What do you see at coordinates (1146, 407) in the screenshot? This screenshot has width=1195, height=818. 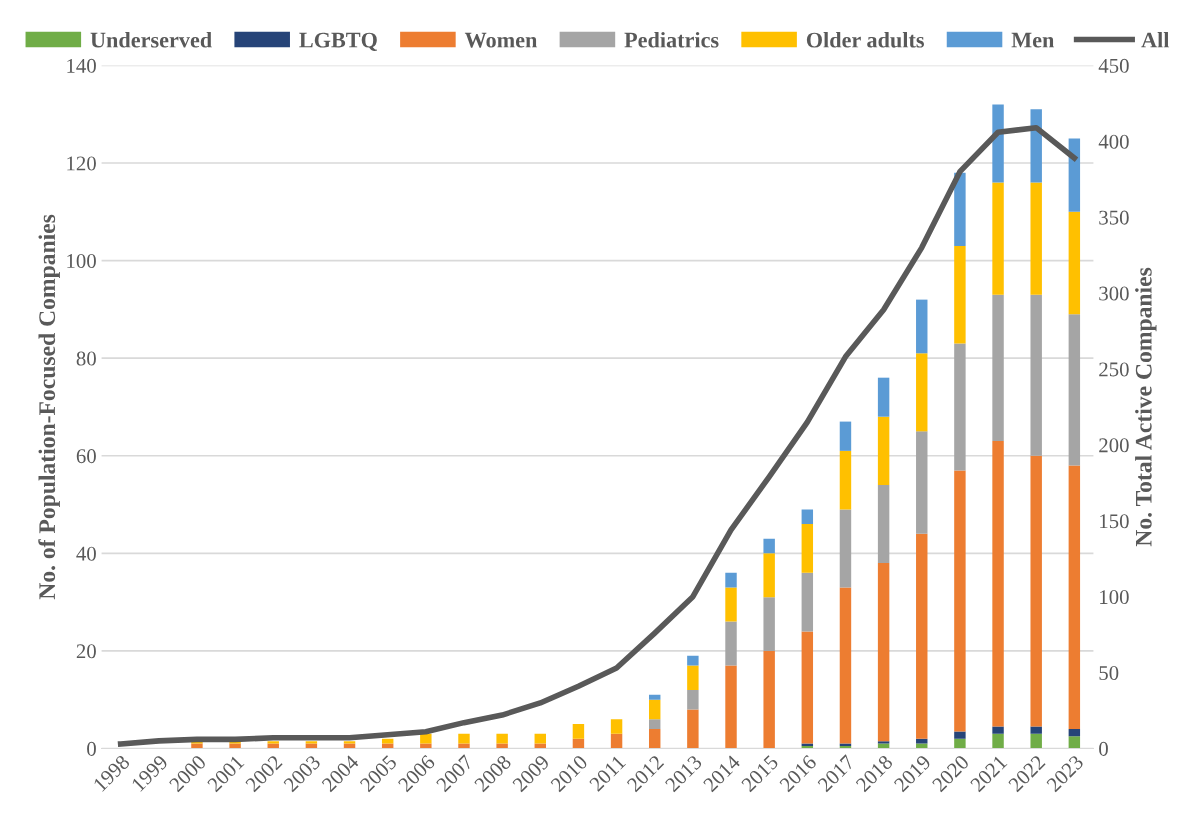 I see `y2-axis-title: No. Total Active Companies` at bounding box center [1146, 407].